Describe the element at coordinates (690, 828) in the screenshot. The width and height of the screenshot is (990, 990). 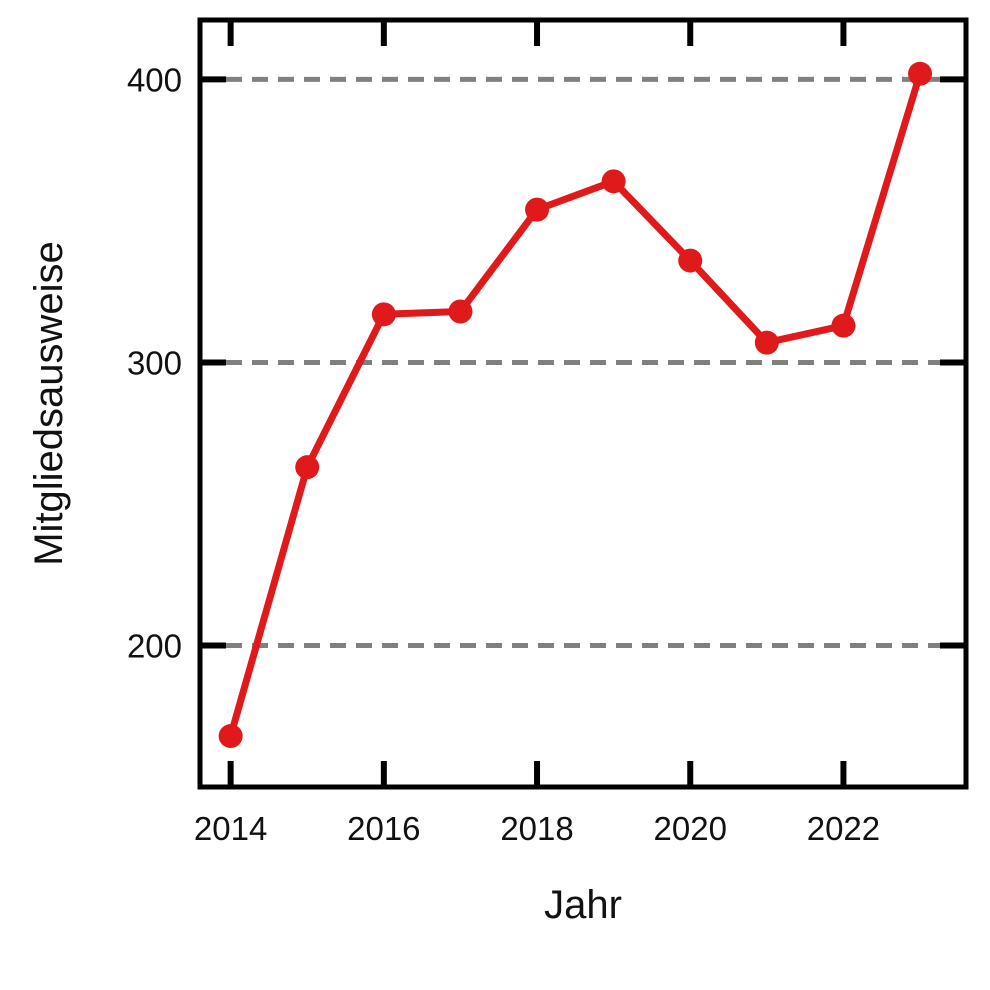
I see `x-tick-label: 2020` at that location.